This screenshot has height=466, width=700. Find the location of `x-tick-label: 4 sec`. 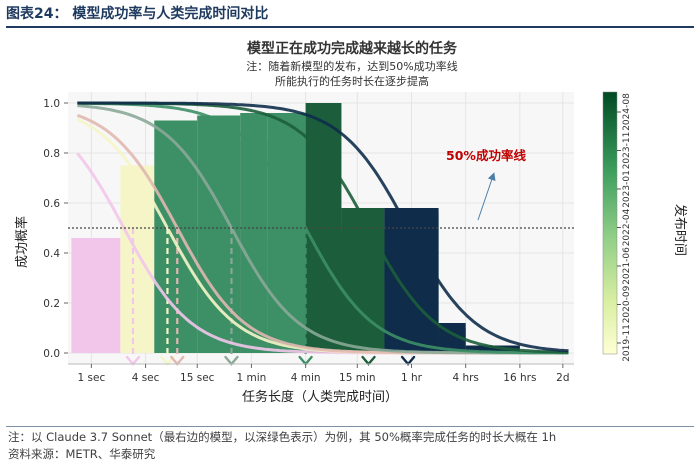

x-tick-label: 4 sec is located at coordinates (146, 378).